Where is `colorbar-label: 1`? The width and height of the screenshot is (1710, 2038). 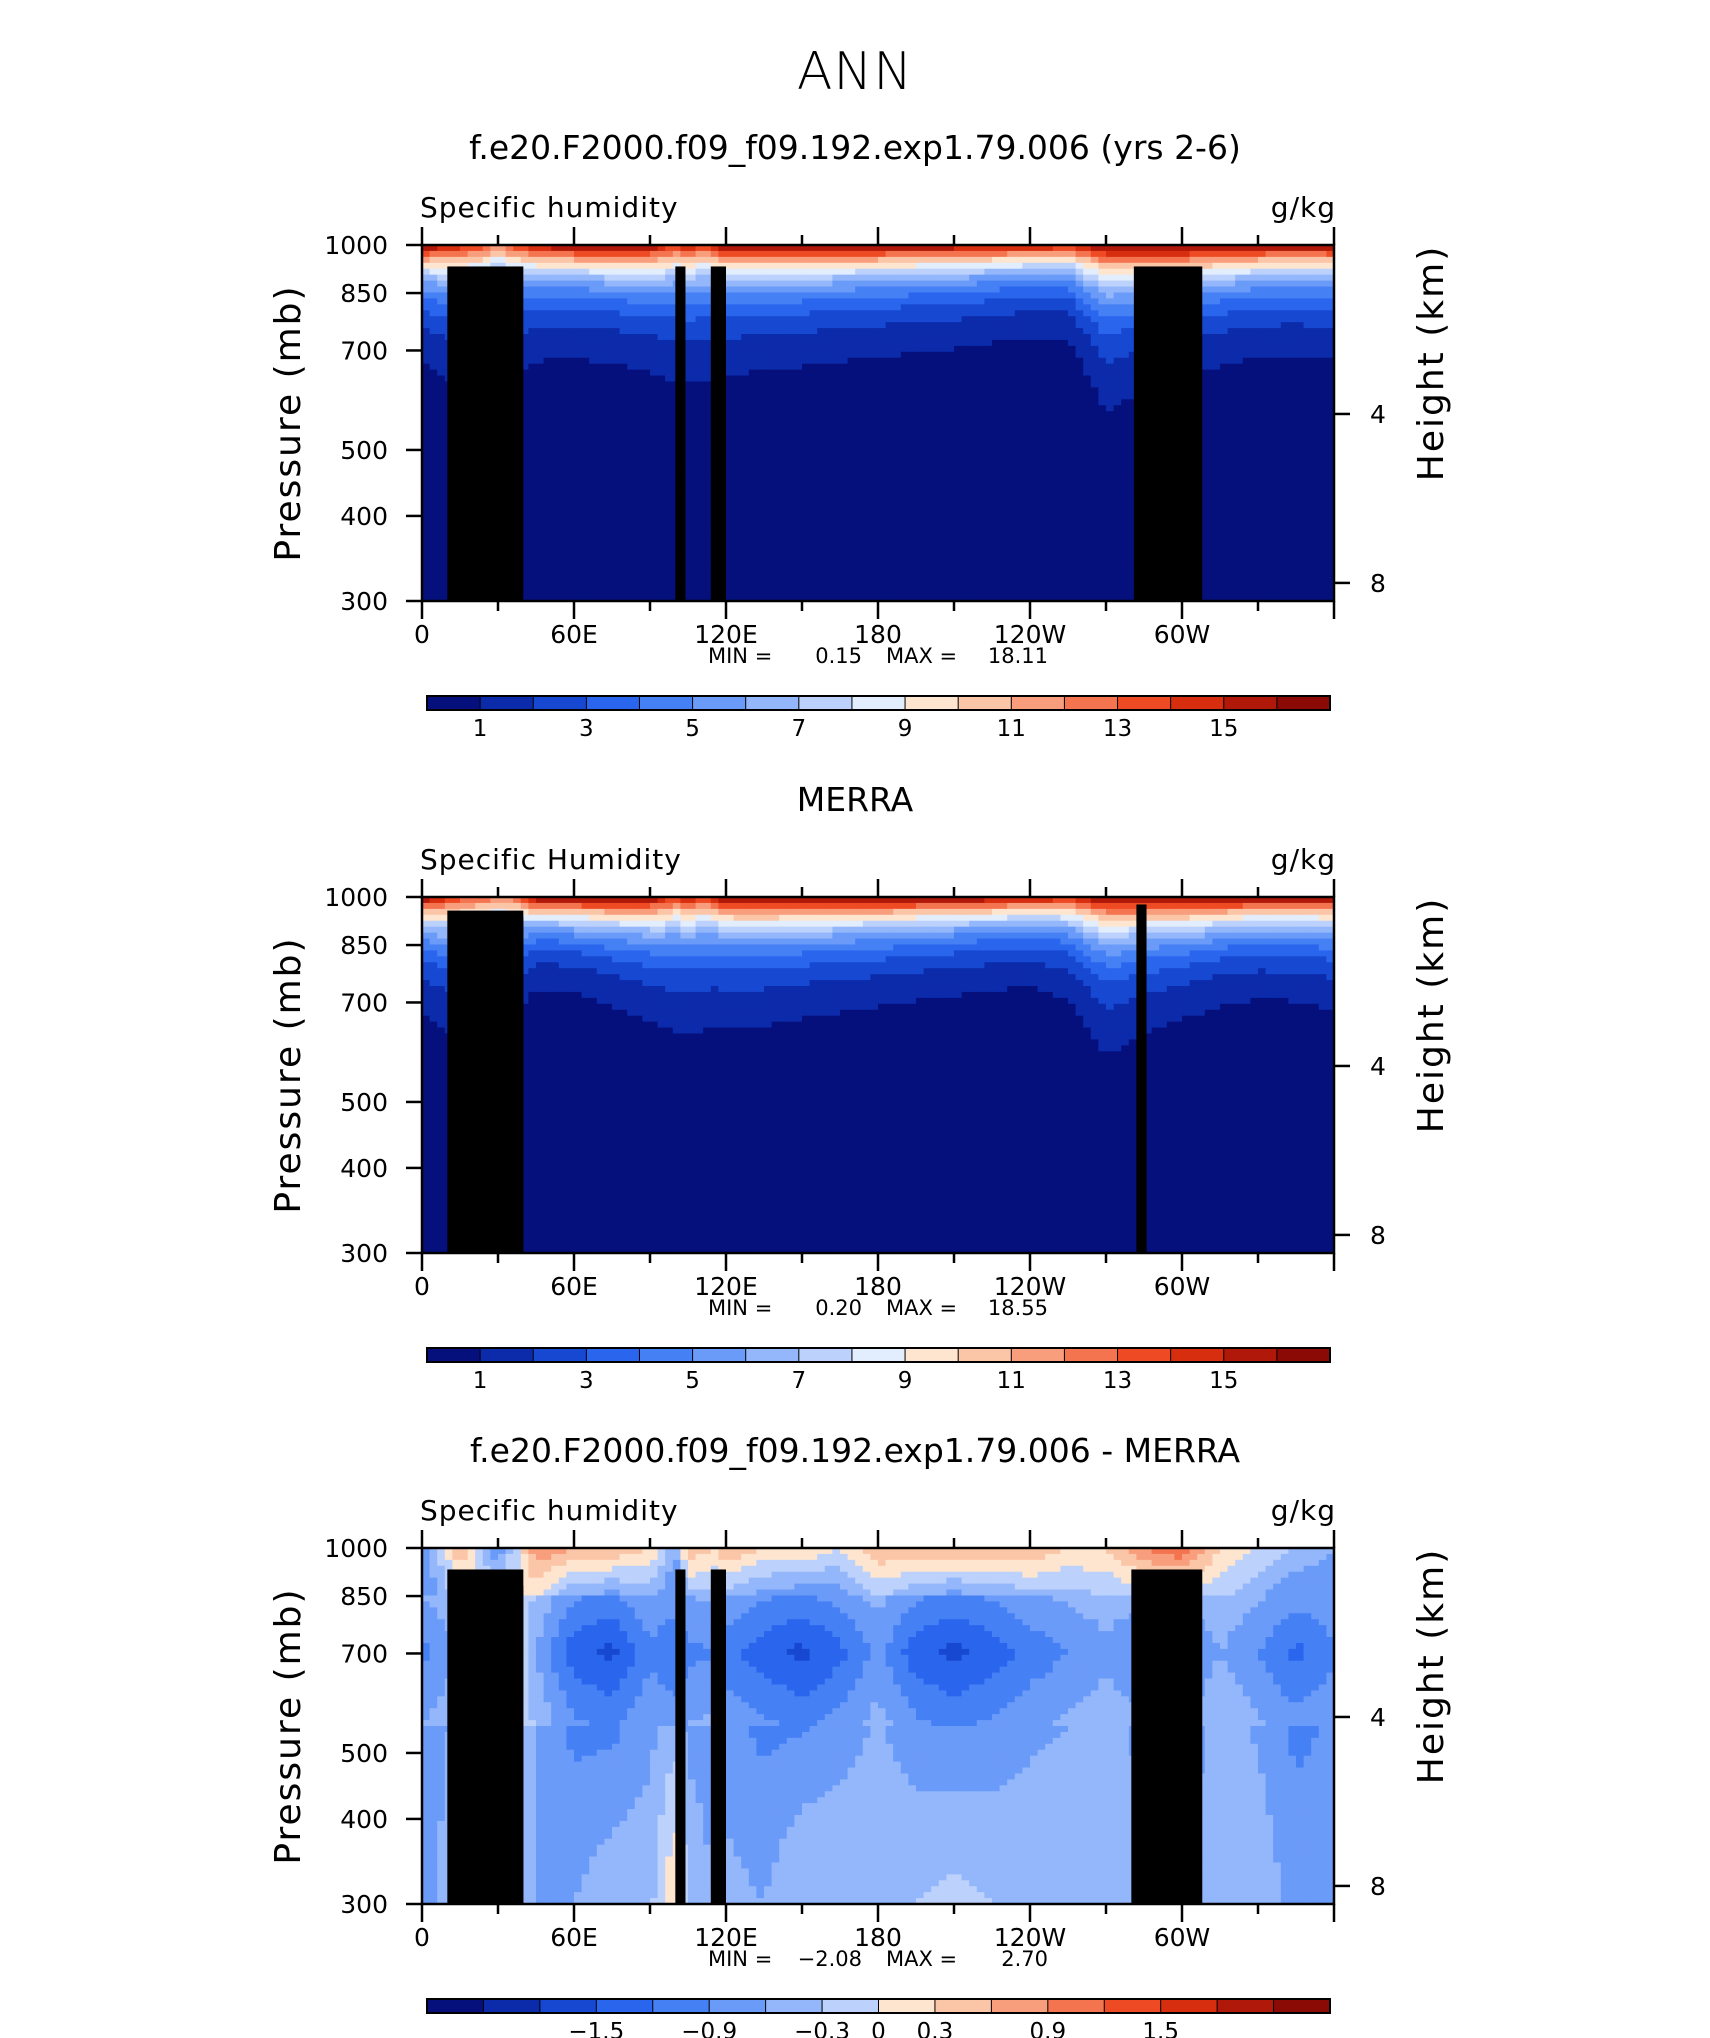
colorbar-label: 1 is located at coordinates (480, 729).